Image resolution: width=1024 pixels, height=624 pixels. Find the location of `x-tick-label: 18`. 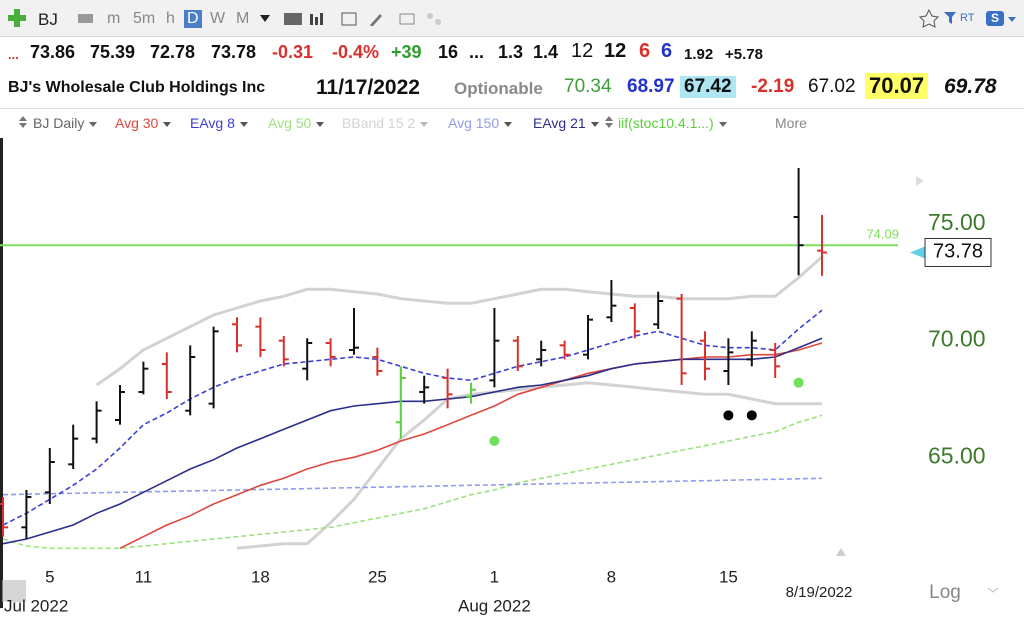

x-tick-label: 18 is located at coordinates (260, 576).